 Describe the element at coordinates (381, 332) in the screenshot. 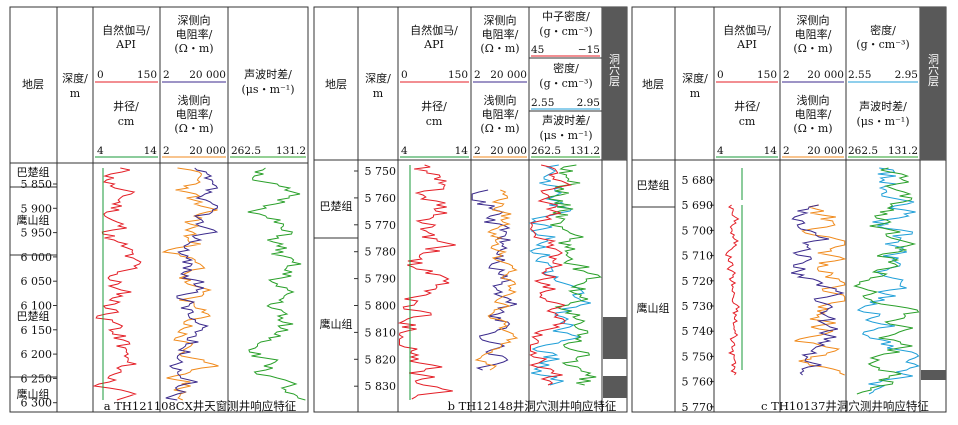

I see `depth-tick-label: 5 810` at that location.